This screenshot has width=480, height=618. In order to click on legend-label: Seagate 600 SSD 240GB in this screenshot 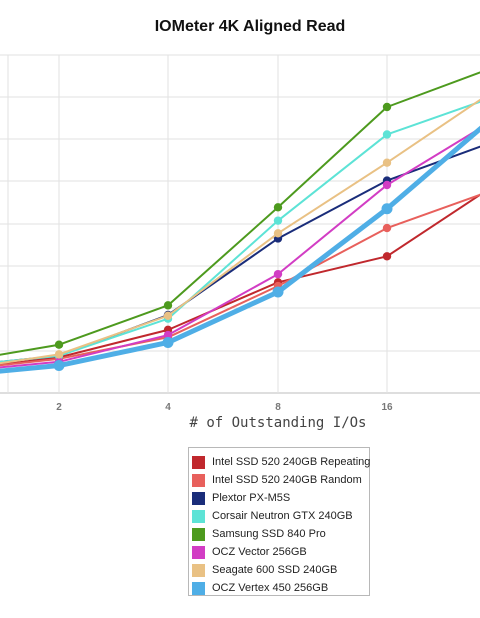, I will do `click(275, 570)`.